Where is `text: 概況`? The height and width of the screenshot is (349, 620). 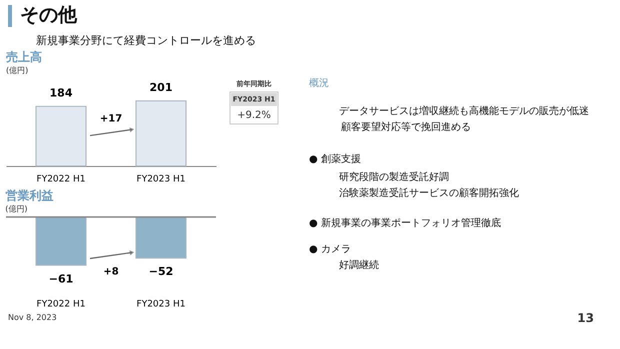
text: 概況 is located at coordinates (319, 83).